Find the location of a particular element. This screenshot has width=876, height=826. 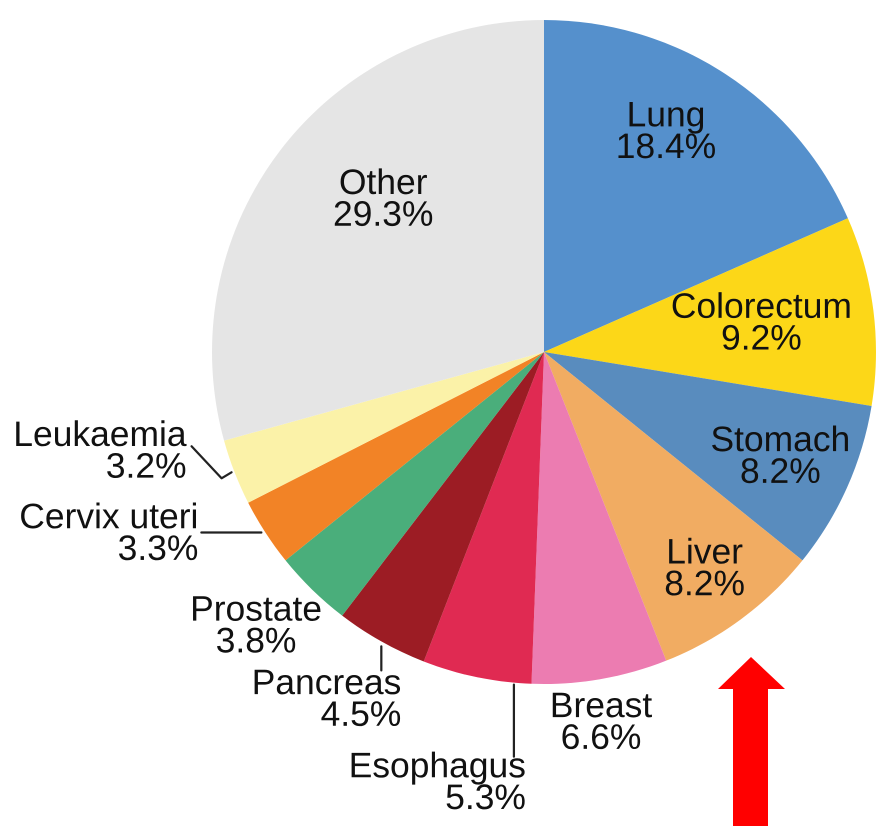

slice-label: Esophagus is located at coordinates (438, 768).